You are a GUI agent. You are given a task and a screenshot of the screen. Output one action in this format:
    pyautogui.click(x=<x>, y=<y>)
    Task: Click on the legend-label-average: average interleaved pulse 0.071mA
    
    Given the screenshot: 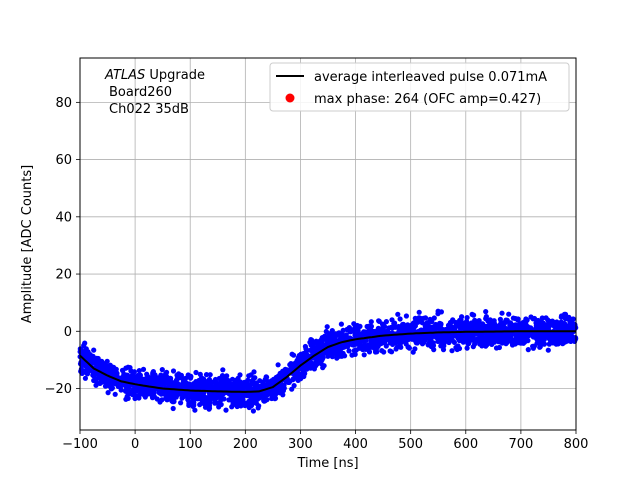 What is the action you would take?
    pyautogui.click(x=430, y=77)
    